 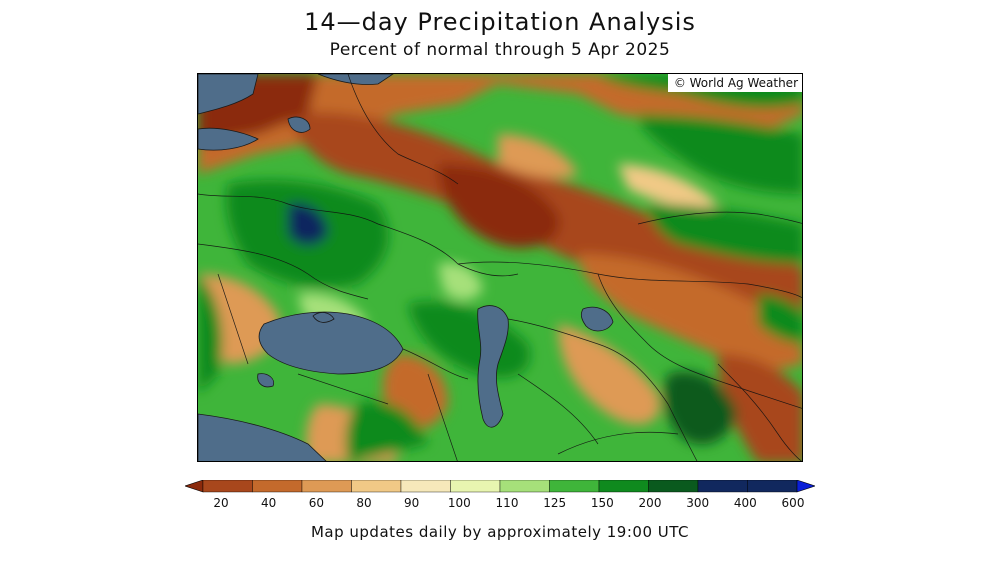 I want to click on legend-tick-label: 300, so click(x=698, y=503).